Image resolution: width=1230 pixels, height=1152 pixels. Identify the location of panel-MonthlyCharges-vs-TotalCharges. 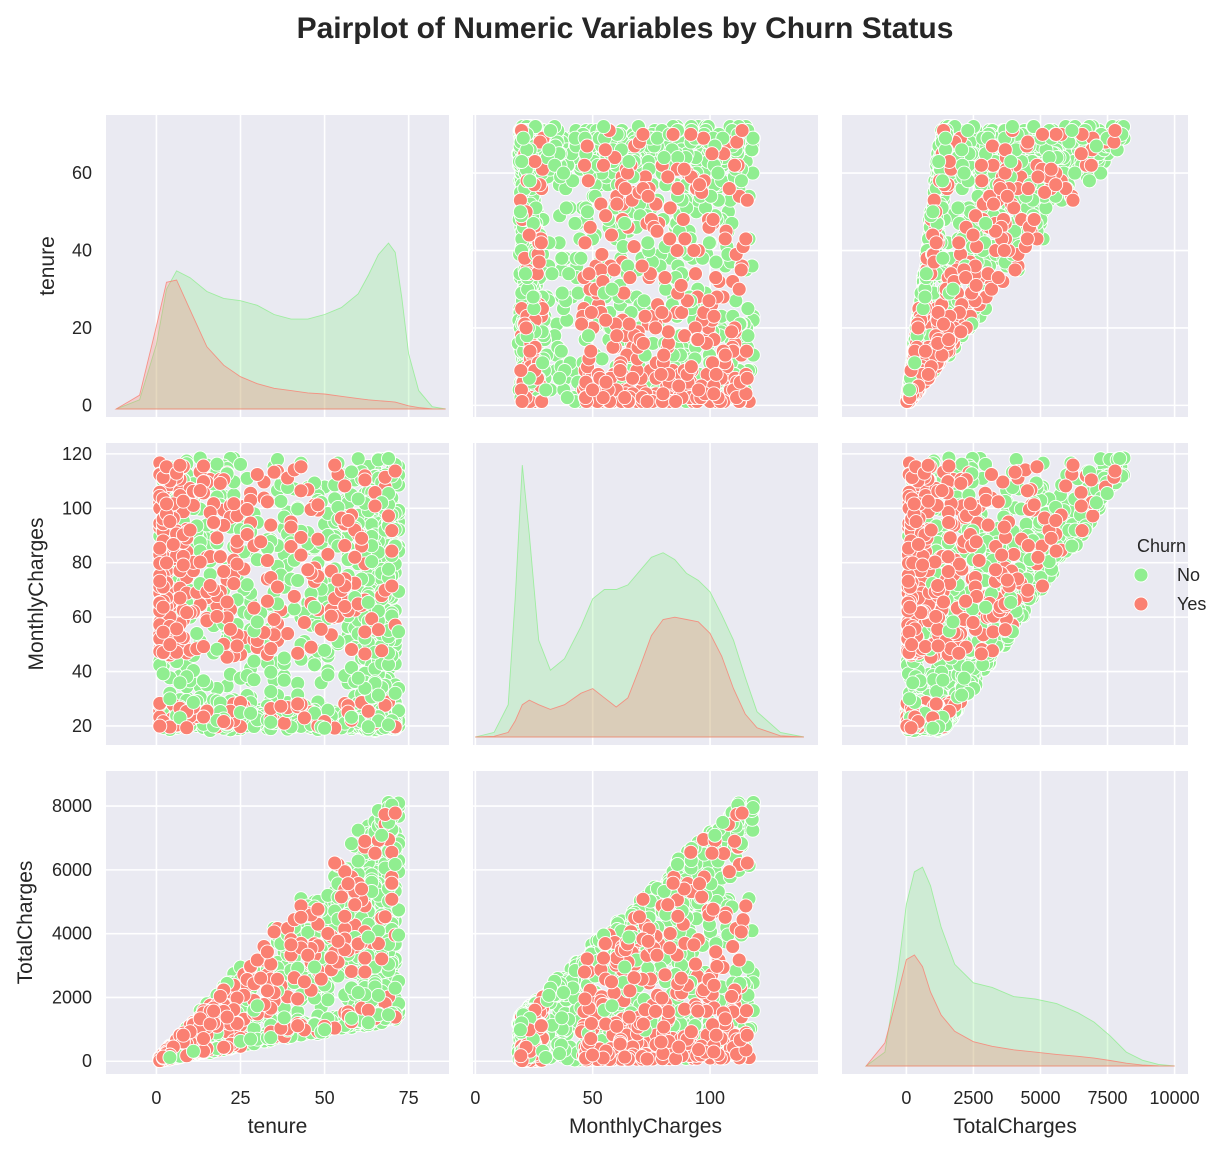
(1015, 594).